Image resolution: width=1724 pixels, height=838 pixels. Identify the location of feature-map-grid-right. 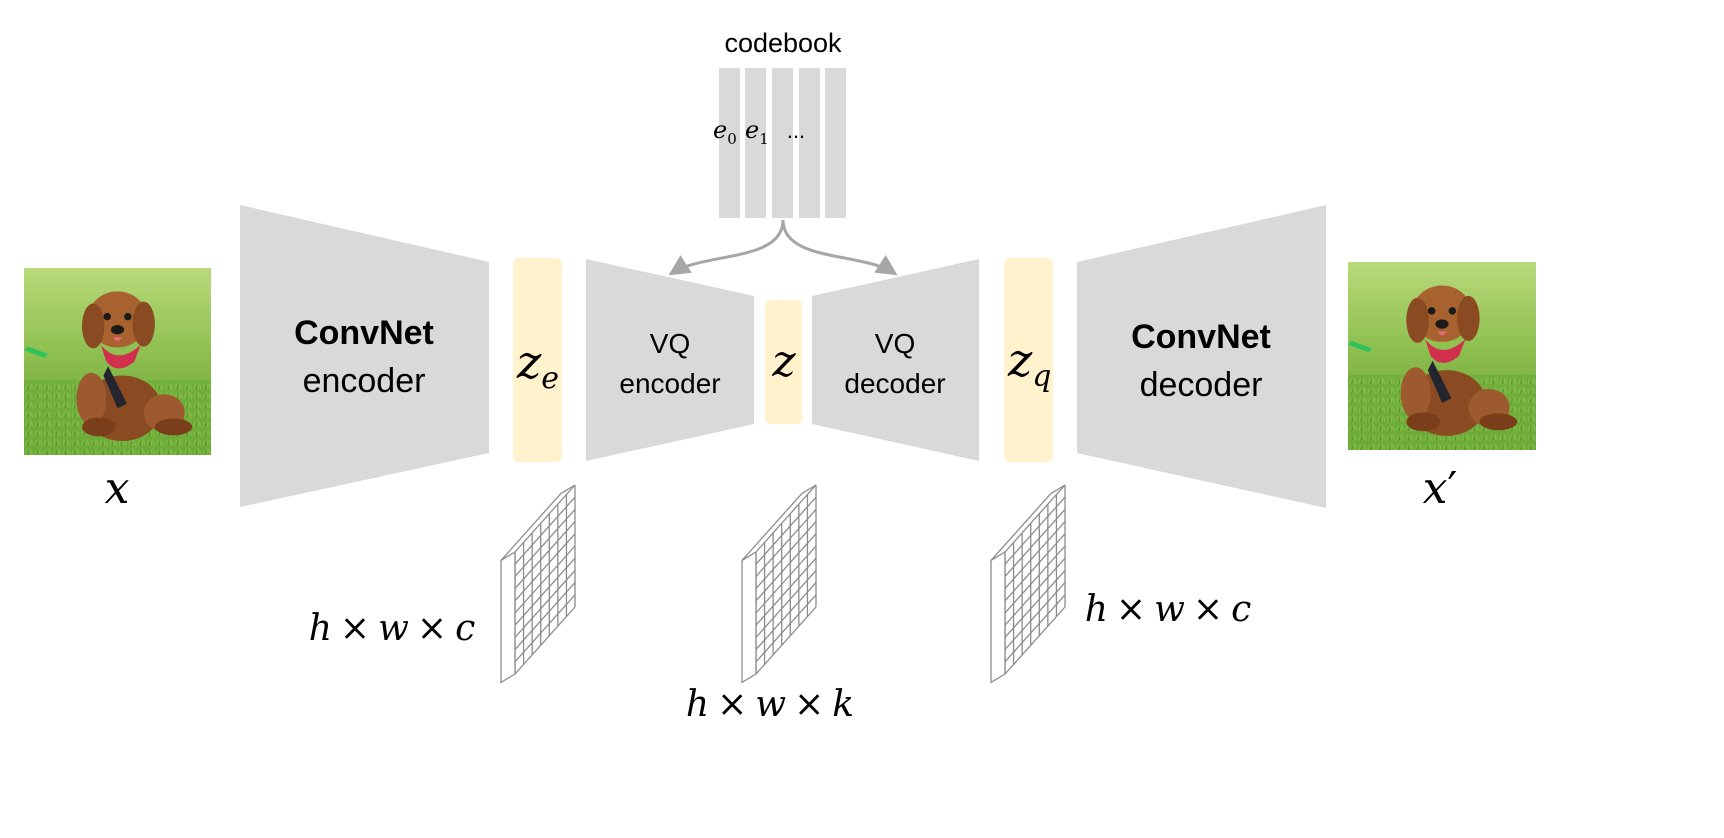
(1028, 584).